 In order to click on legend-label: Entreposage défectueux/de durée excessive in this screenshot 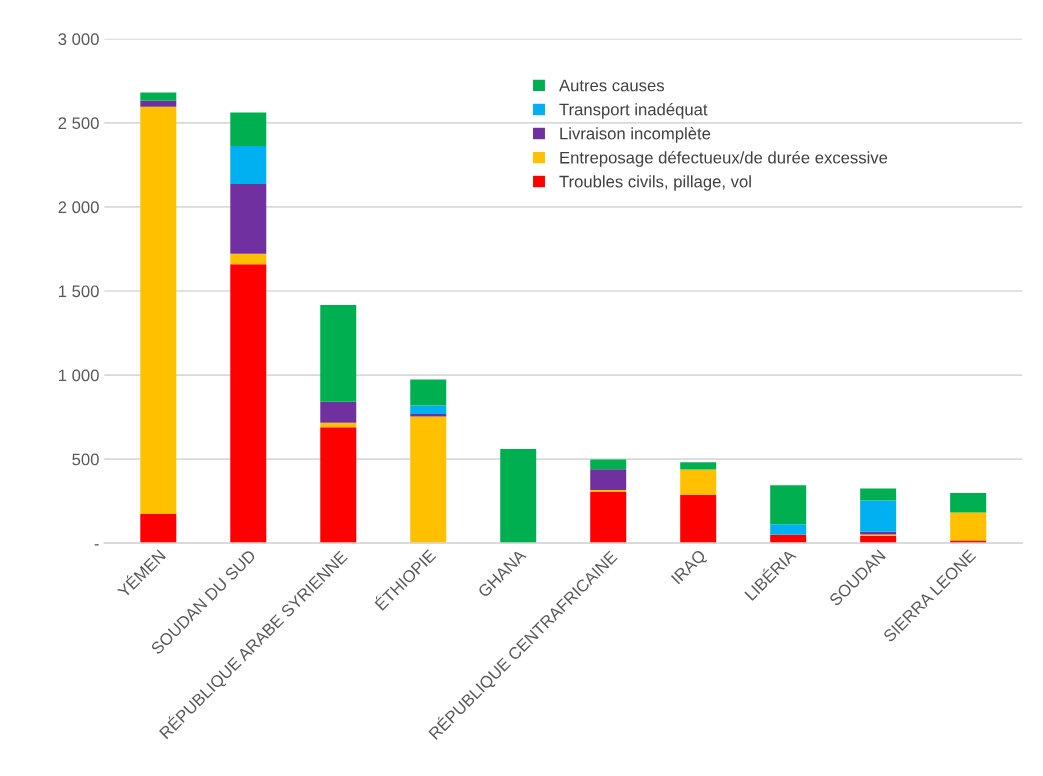, I will do `click(724, 159)`.